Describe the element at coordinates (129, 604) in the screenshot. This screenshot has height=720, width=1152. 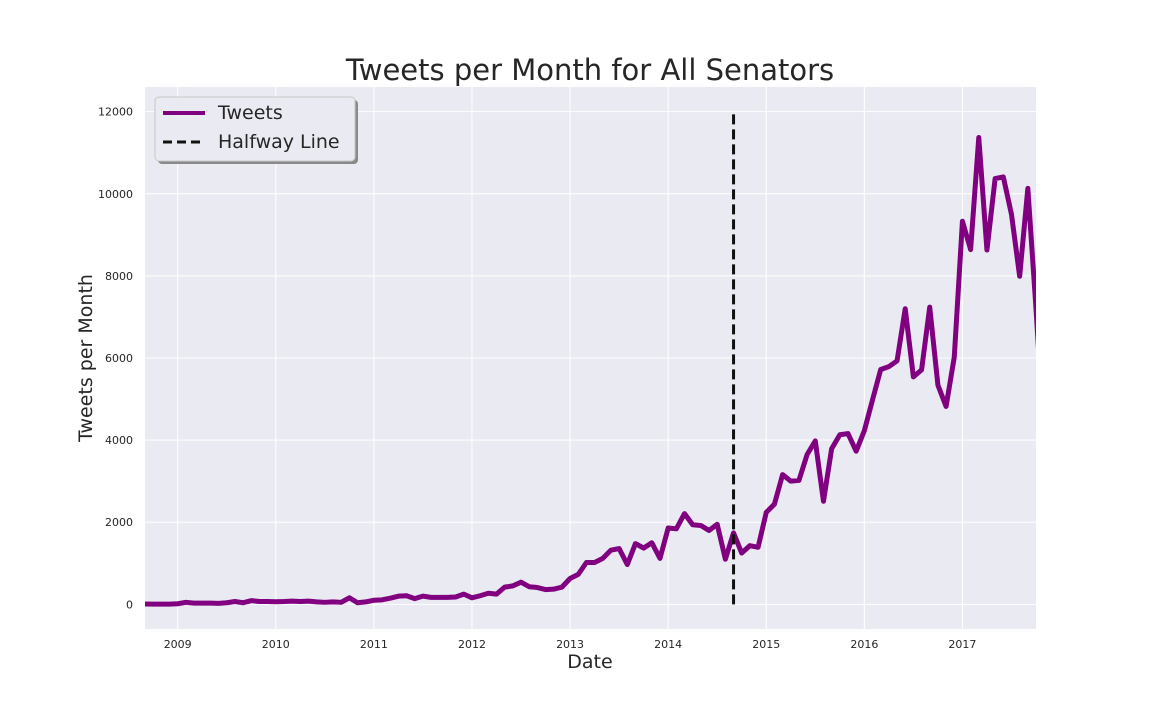
I see `y-tick-label: 0` at that location.